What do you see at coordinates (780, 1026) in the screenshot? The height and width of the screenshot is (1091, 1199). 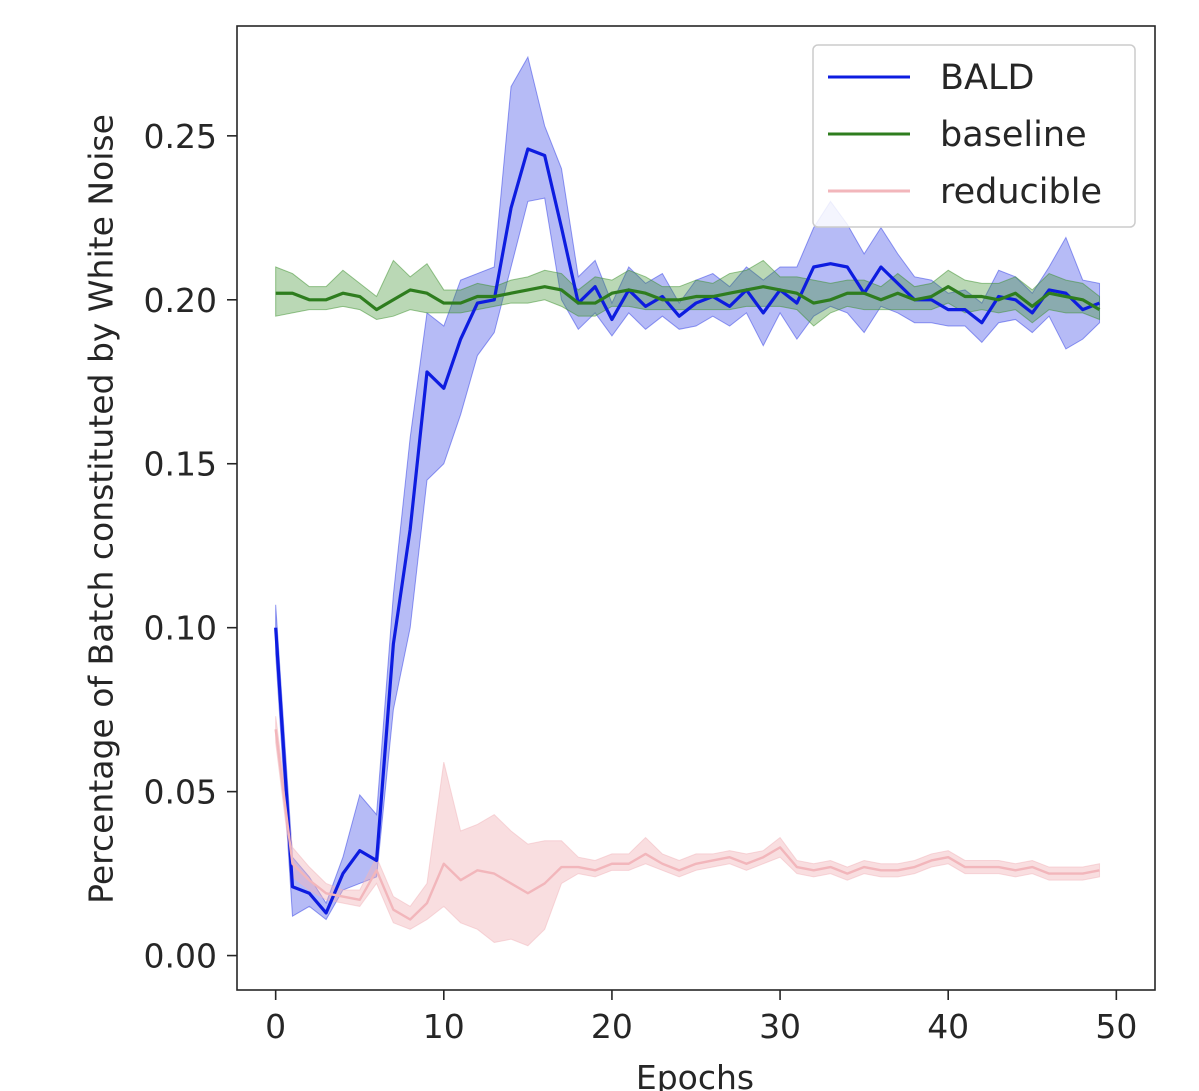 I see `x-tick-label: 30` at bounding box center [780, 1026].